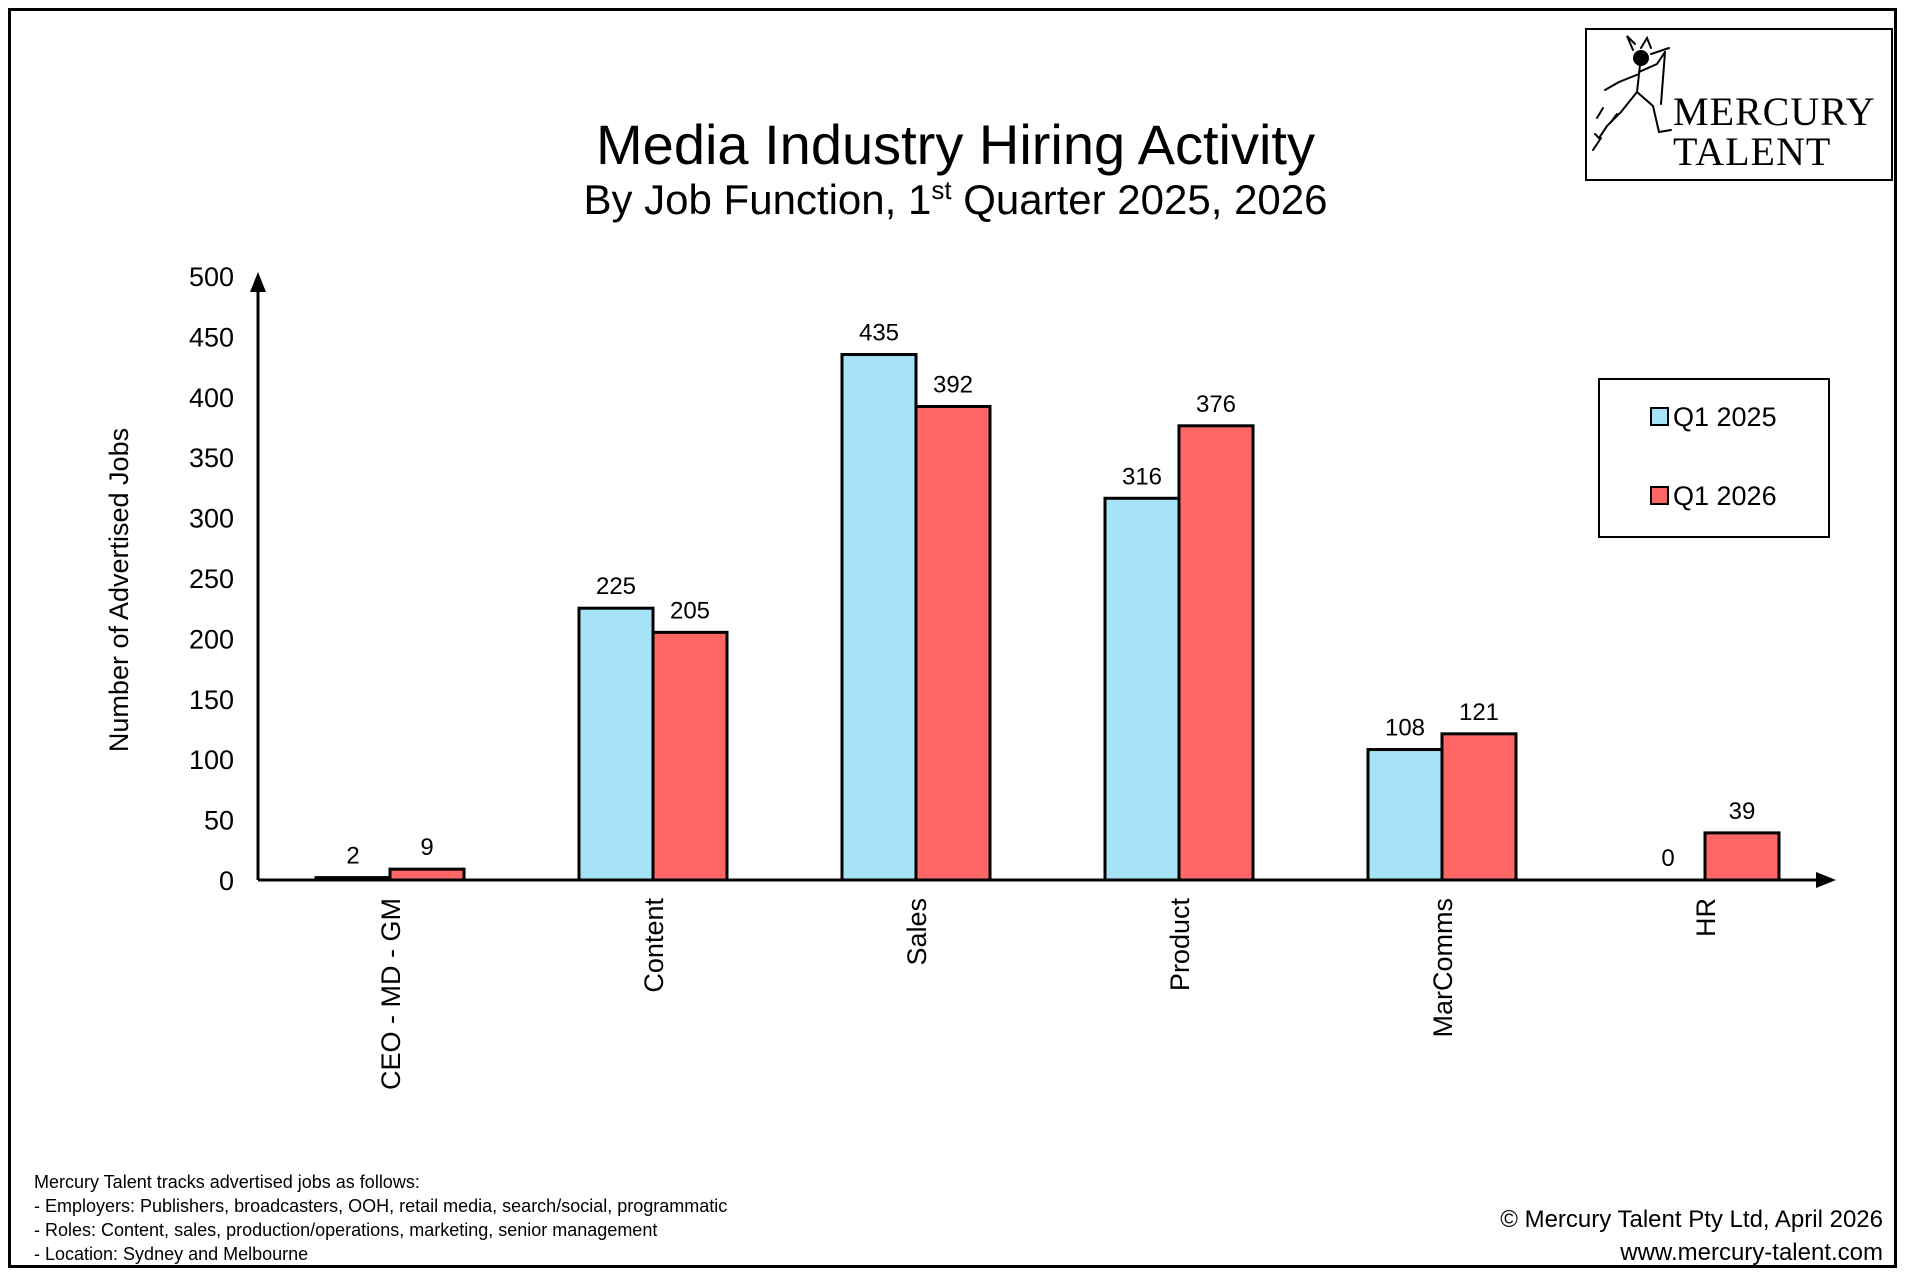 The height and width of the screenshot is (1276, 1911). Describe the element at coordinates (119, 590) in the screenshot. I see `y-axis-title: Number of Advertised Jobs` at that location.